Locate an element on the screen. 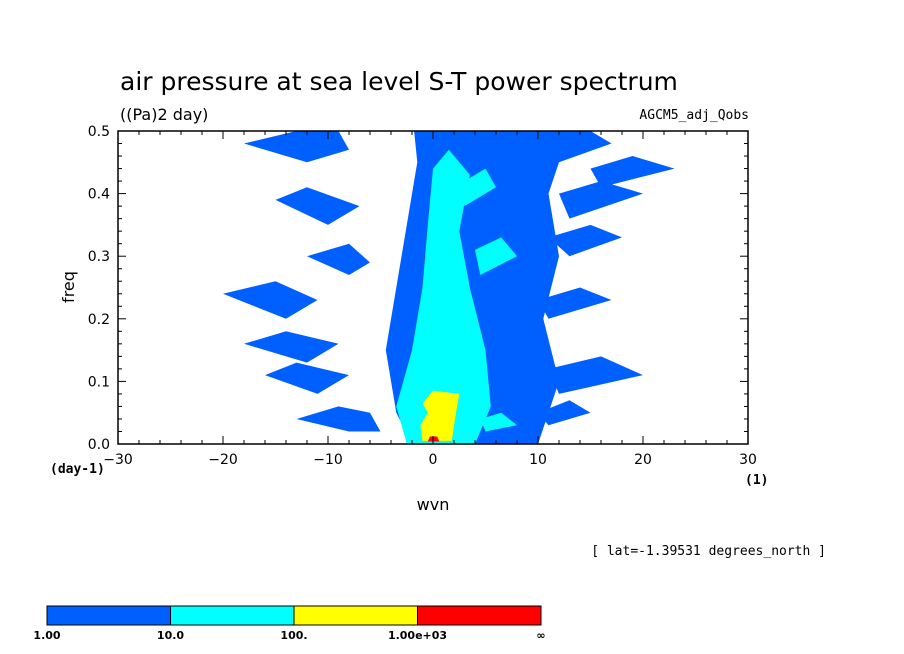  x-tick-label: −30 is located at coordinates (118, 460).